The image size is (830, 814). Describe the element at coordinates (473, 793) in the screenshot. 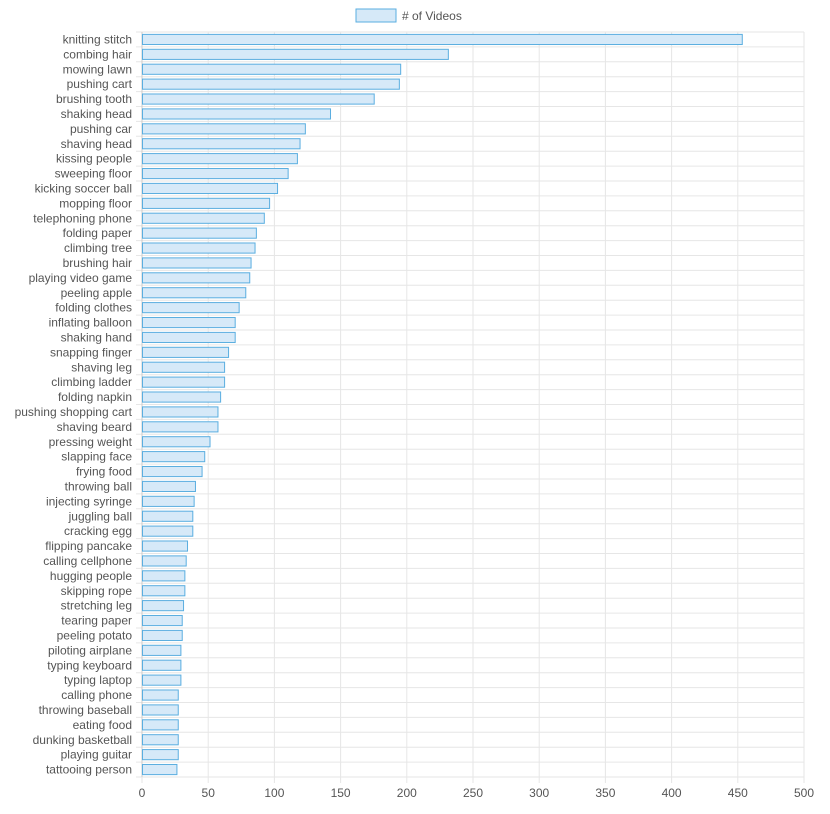

I see `x-tick-label: 250` at that location.